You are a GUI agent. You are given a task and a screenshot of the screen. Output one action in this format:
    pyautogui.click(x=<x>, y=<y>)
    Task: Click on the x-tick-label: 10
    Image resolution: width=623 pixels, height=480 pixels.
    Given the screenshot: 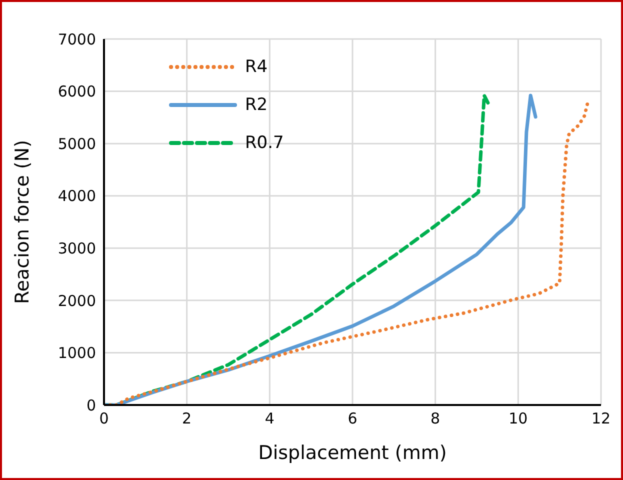 What is the action you would take?
    pyautogui.click(x=518, y=419)
    